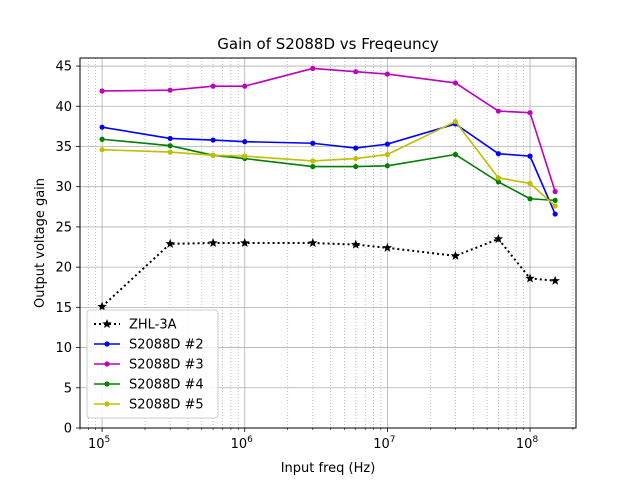 This screenshot has height=480, width=640. I want to click on y-tick-label: 25, so click(63, 227).